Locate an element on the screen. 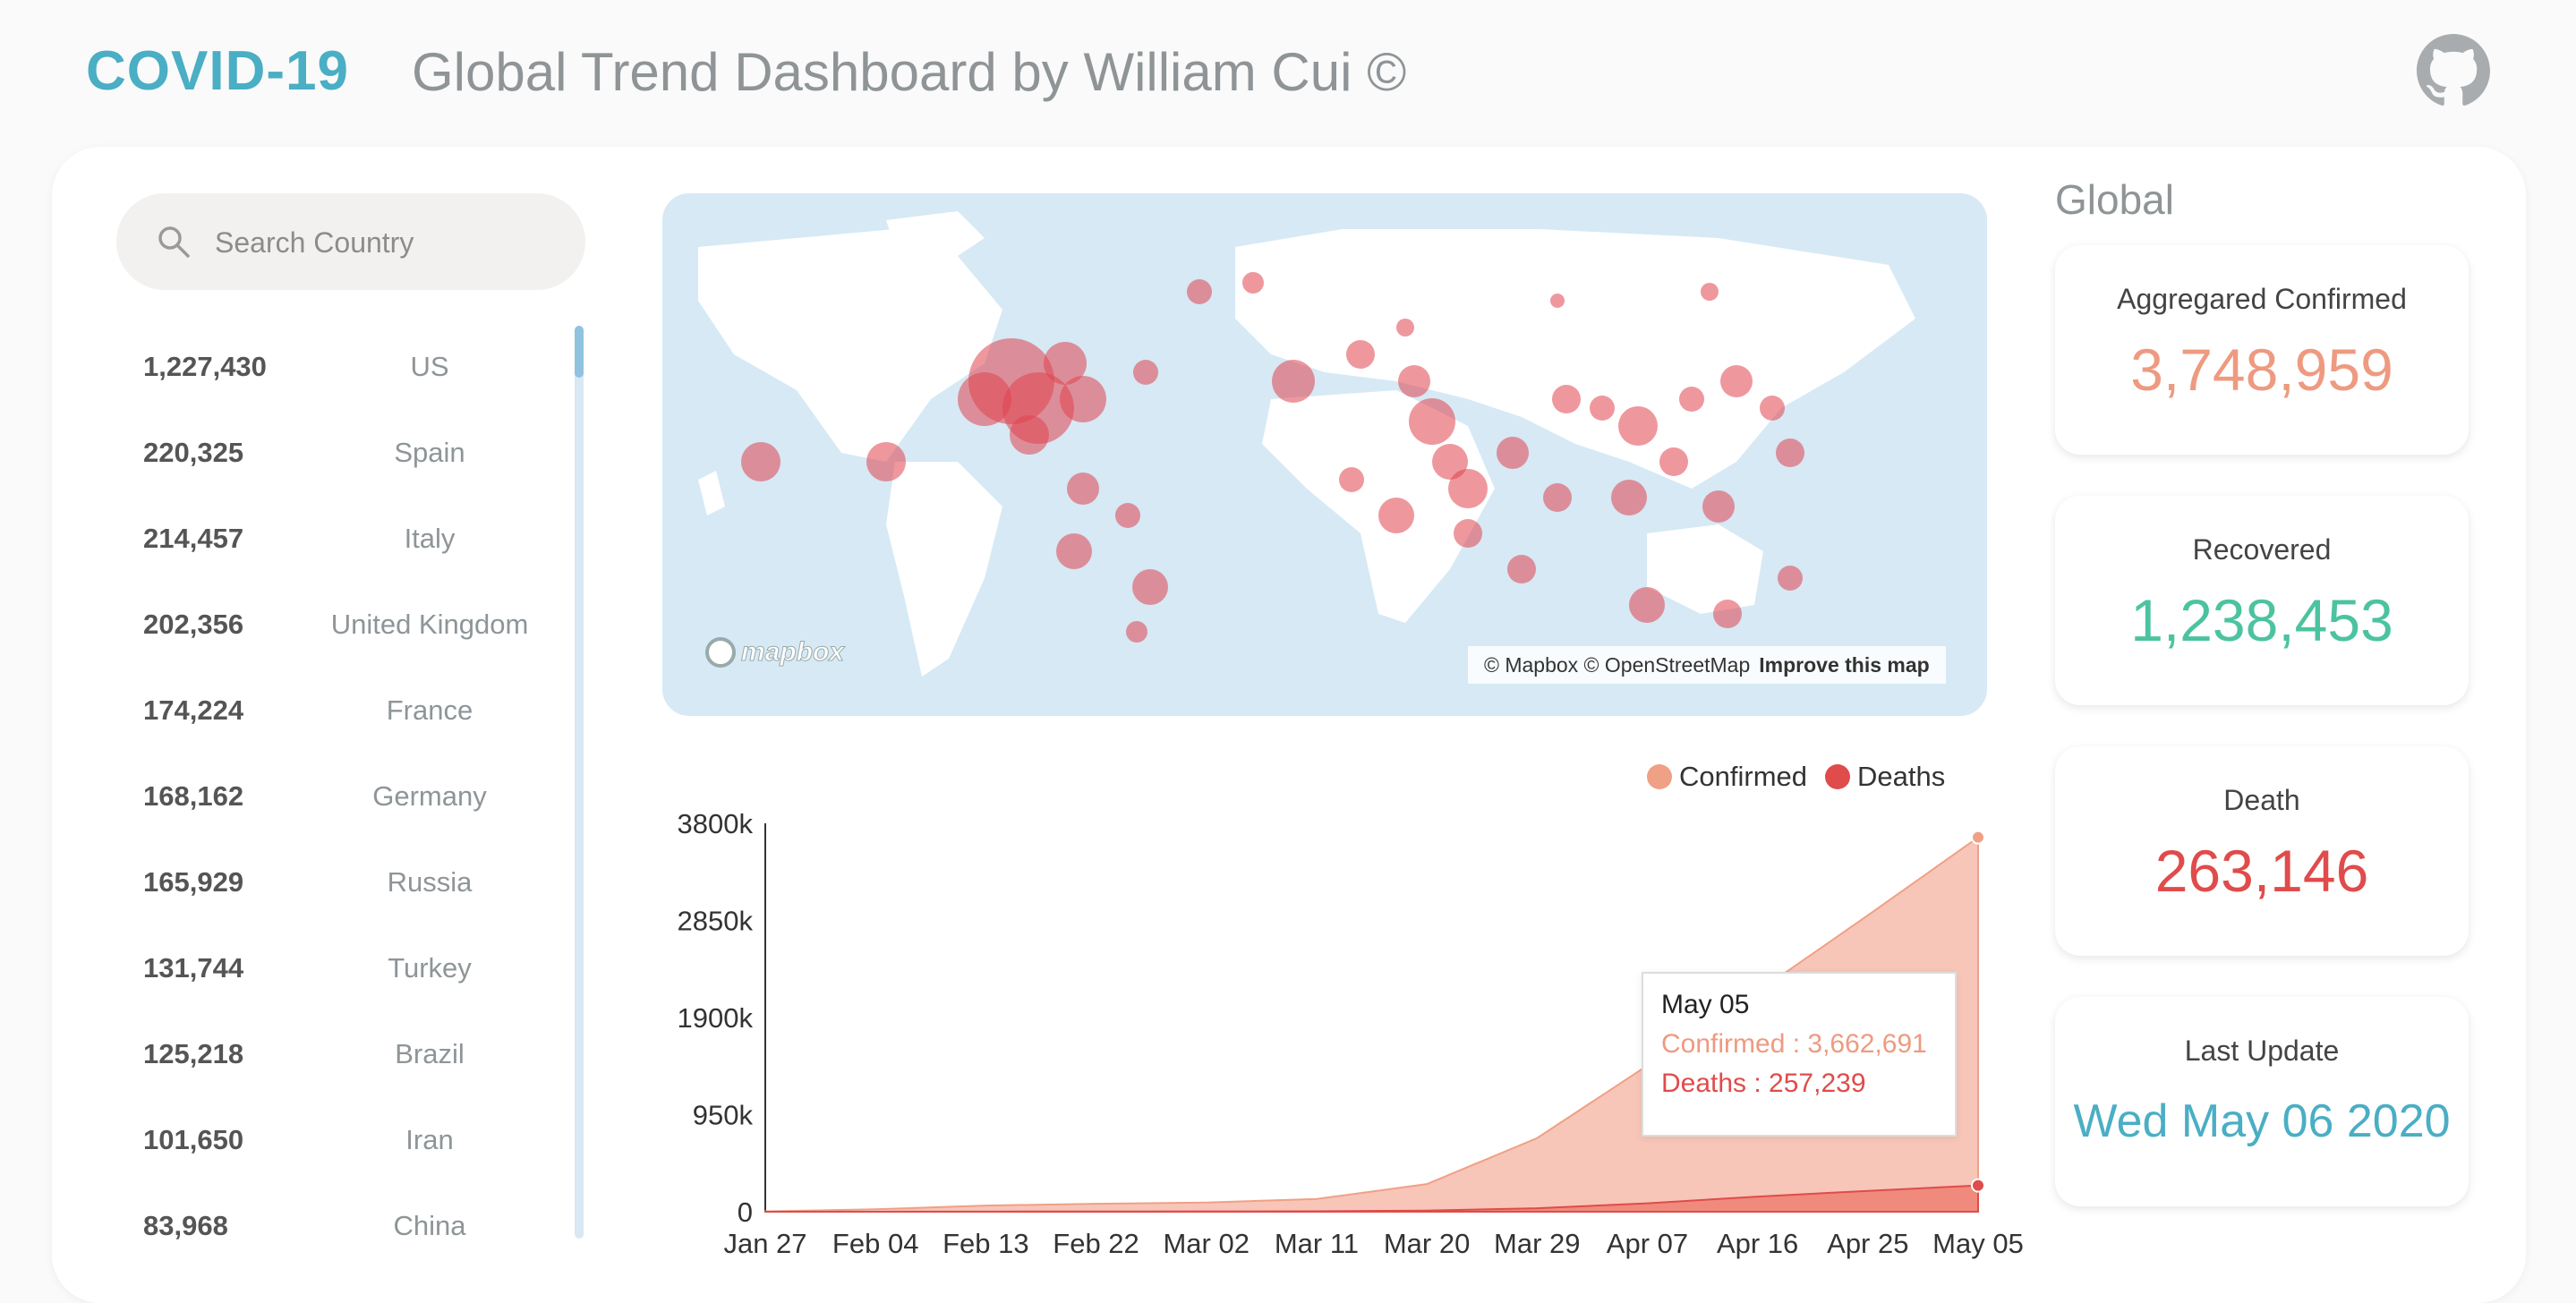 The height and width of the screenshot is (1303, 2576). country-list-scrollbar is located at coordinates (579, 782).